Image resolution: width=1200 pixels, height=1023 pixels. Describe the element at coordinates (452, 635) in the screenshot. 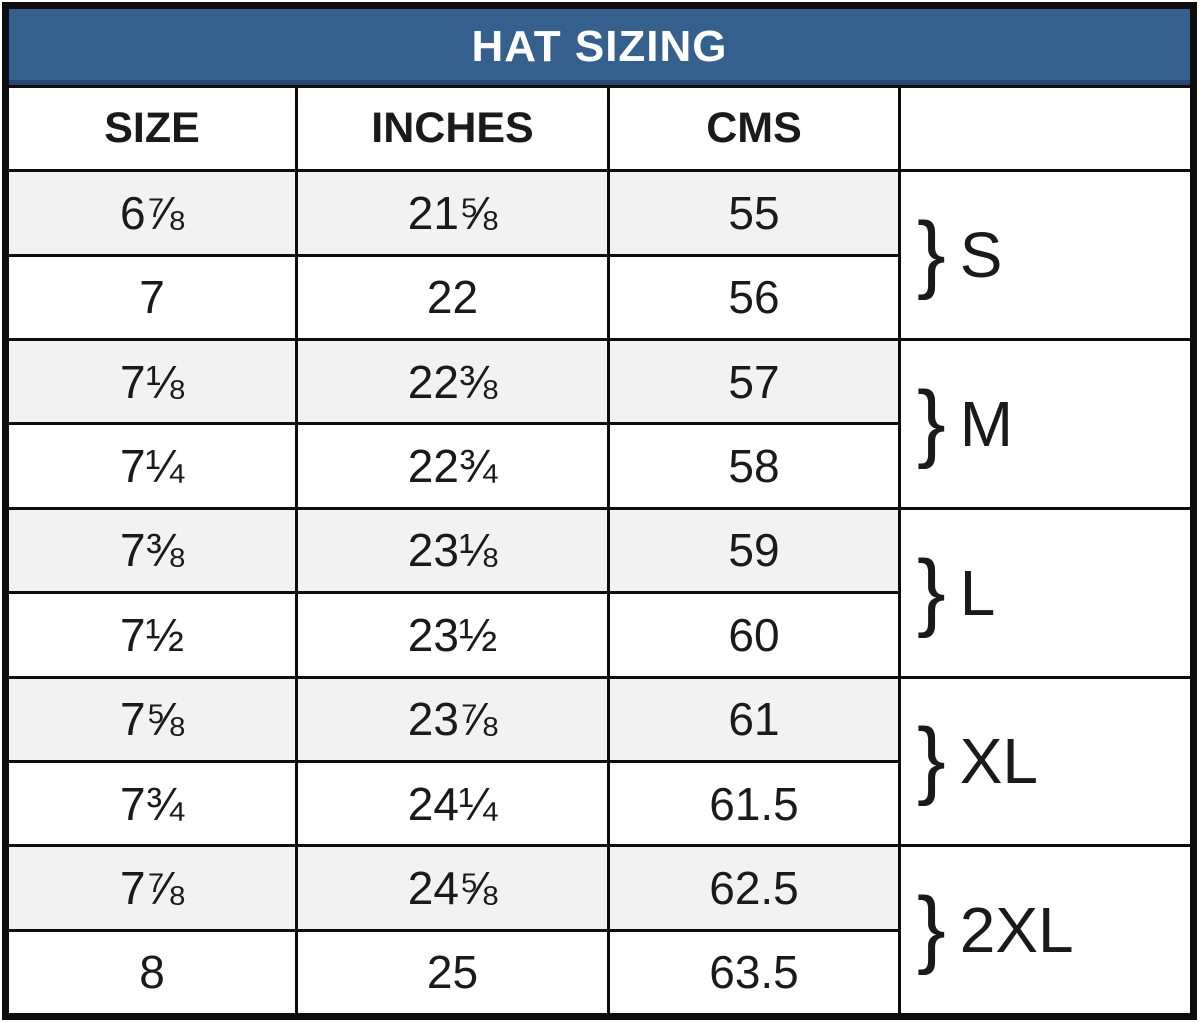

I see `inches-cell: 23½` at that location.